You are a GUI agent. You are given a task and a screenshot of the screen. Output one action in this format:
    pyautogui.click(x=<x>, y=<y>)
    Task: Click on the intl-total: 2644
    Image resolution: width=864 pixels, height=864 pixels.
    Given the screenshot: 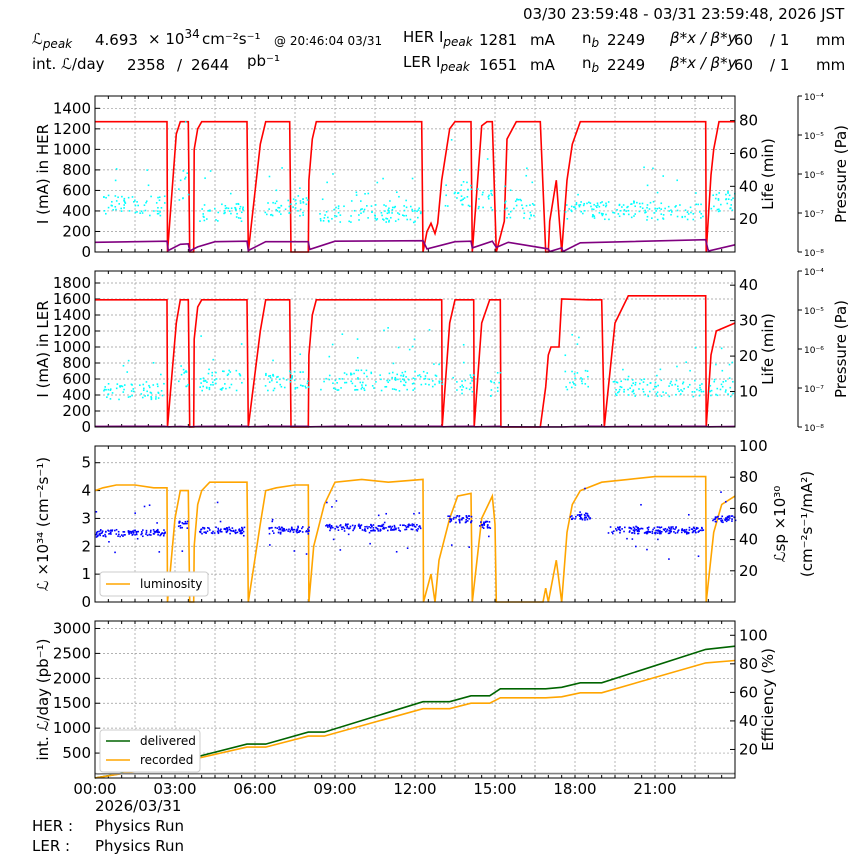 What is the action you would take?
    pyautogui.click(x=210, y=65)
    